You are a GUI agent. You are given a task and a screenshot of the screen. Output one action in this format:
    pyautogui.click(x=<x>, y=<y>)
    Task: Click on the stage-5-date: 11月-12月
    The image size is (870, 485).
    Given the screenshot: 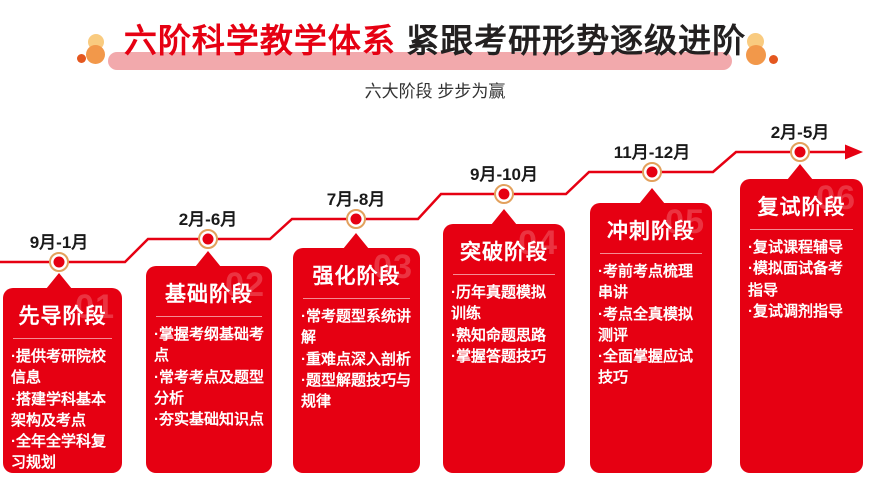 What is the action you would take?
    pyautogui.click(x=652, y=152)
    